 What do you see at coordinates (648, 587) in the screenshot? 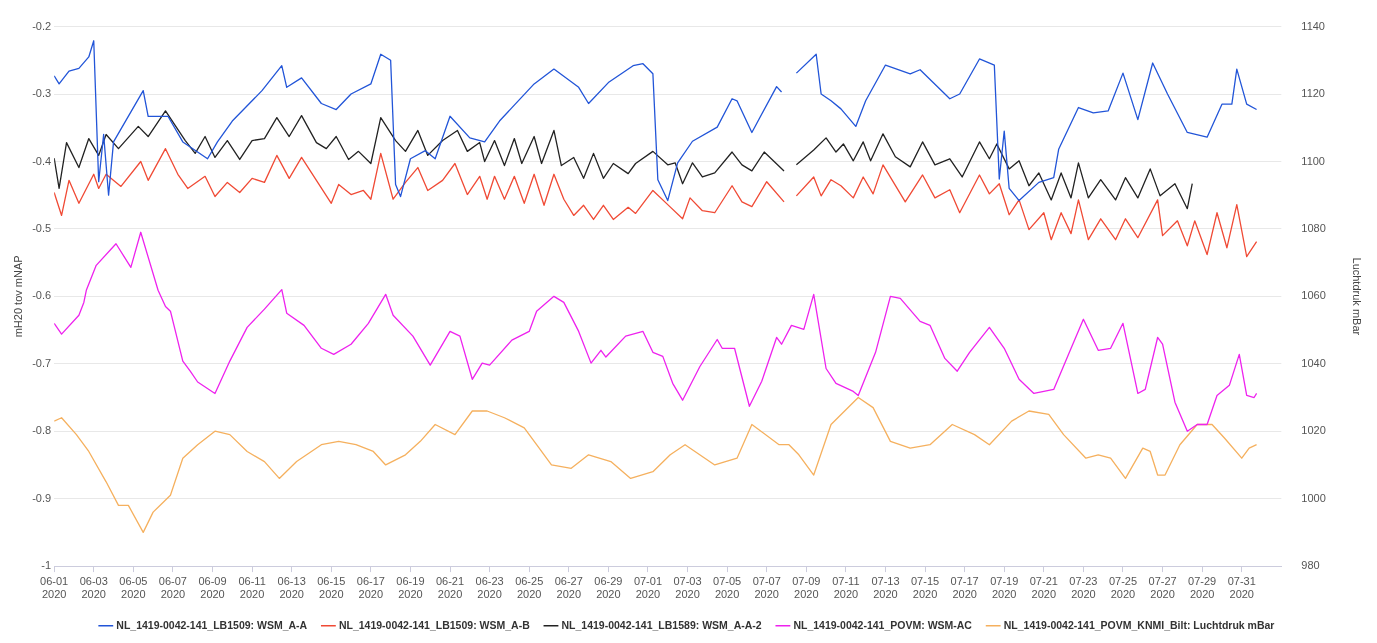
I see `x-tick-label: 07-01 2020` at bounding box center [648, 587].